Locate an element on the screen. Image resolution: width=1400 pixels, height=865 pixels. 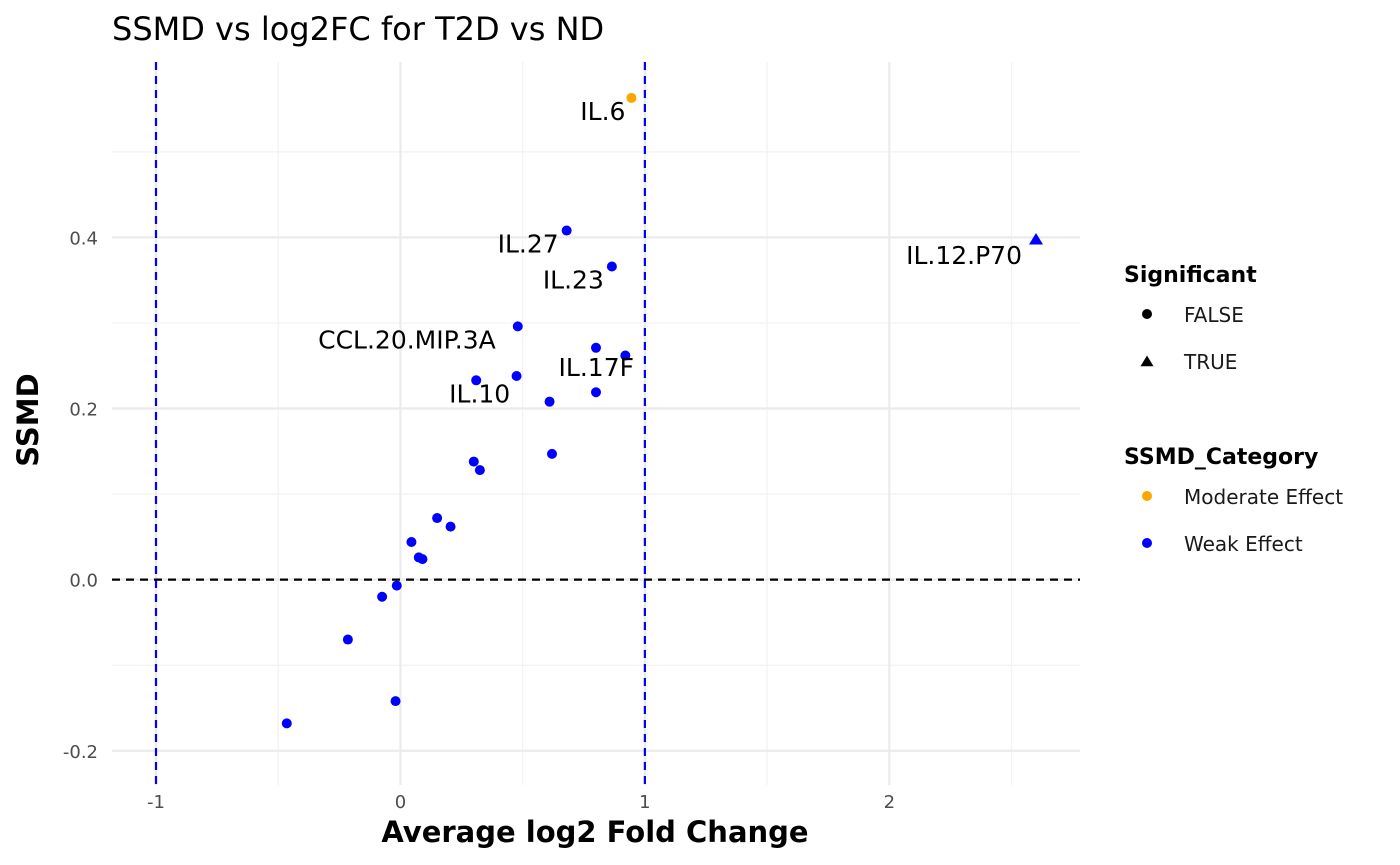
point-label: IL.6 is located at coordinates (602, 111).